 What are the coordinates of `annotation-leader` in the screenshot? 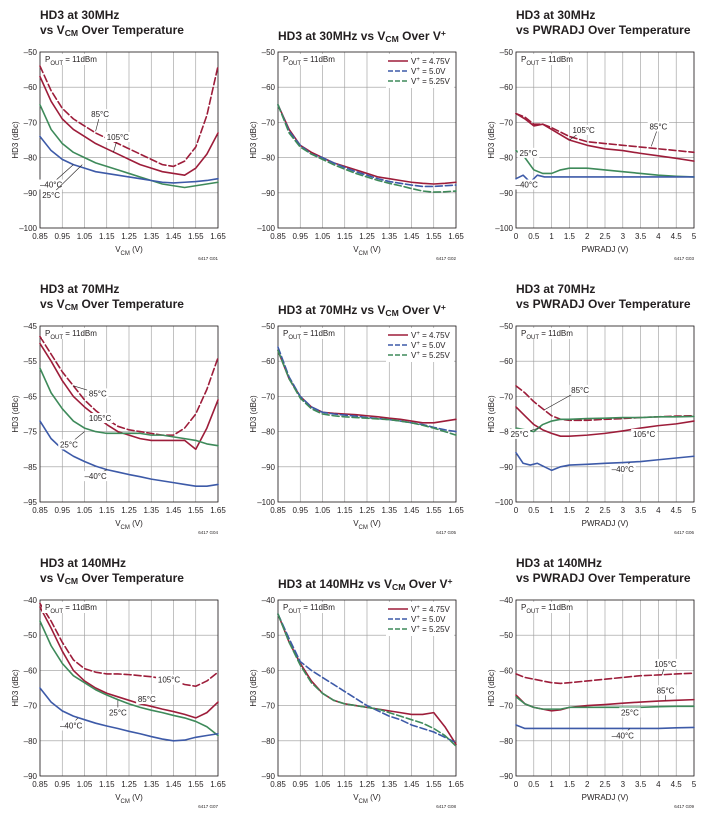 It's located at (66, 180).